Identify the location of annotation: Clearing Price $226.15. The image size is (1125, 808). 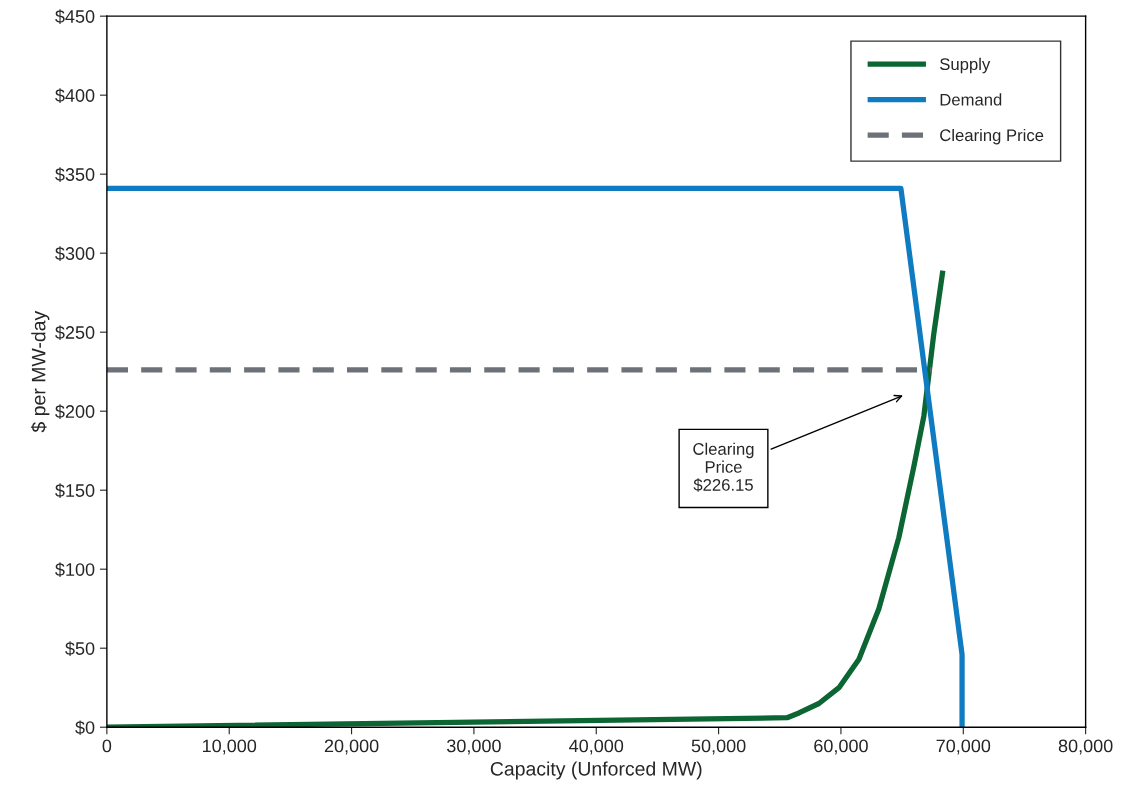
(723, 467).